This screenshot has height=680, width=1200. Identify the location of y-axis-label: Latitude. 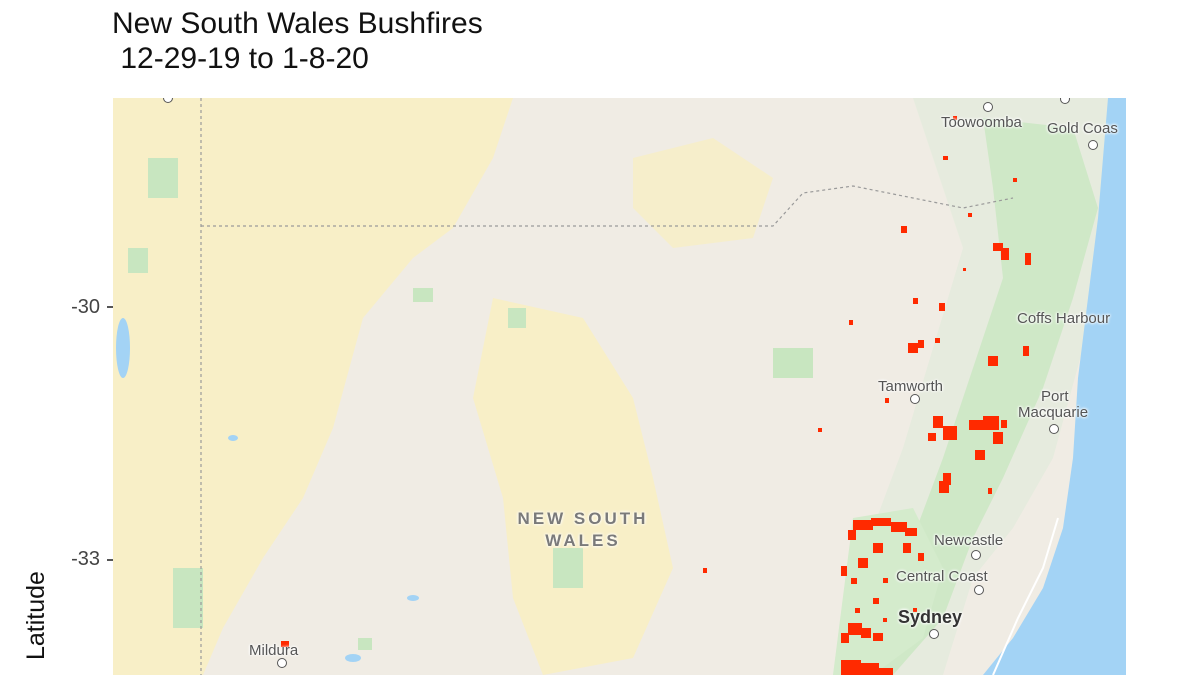
(36, 615).